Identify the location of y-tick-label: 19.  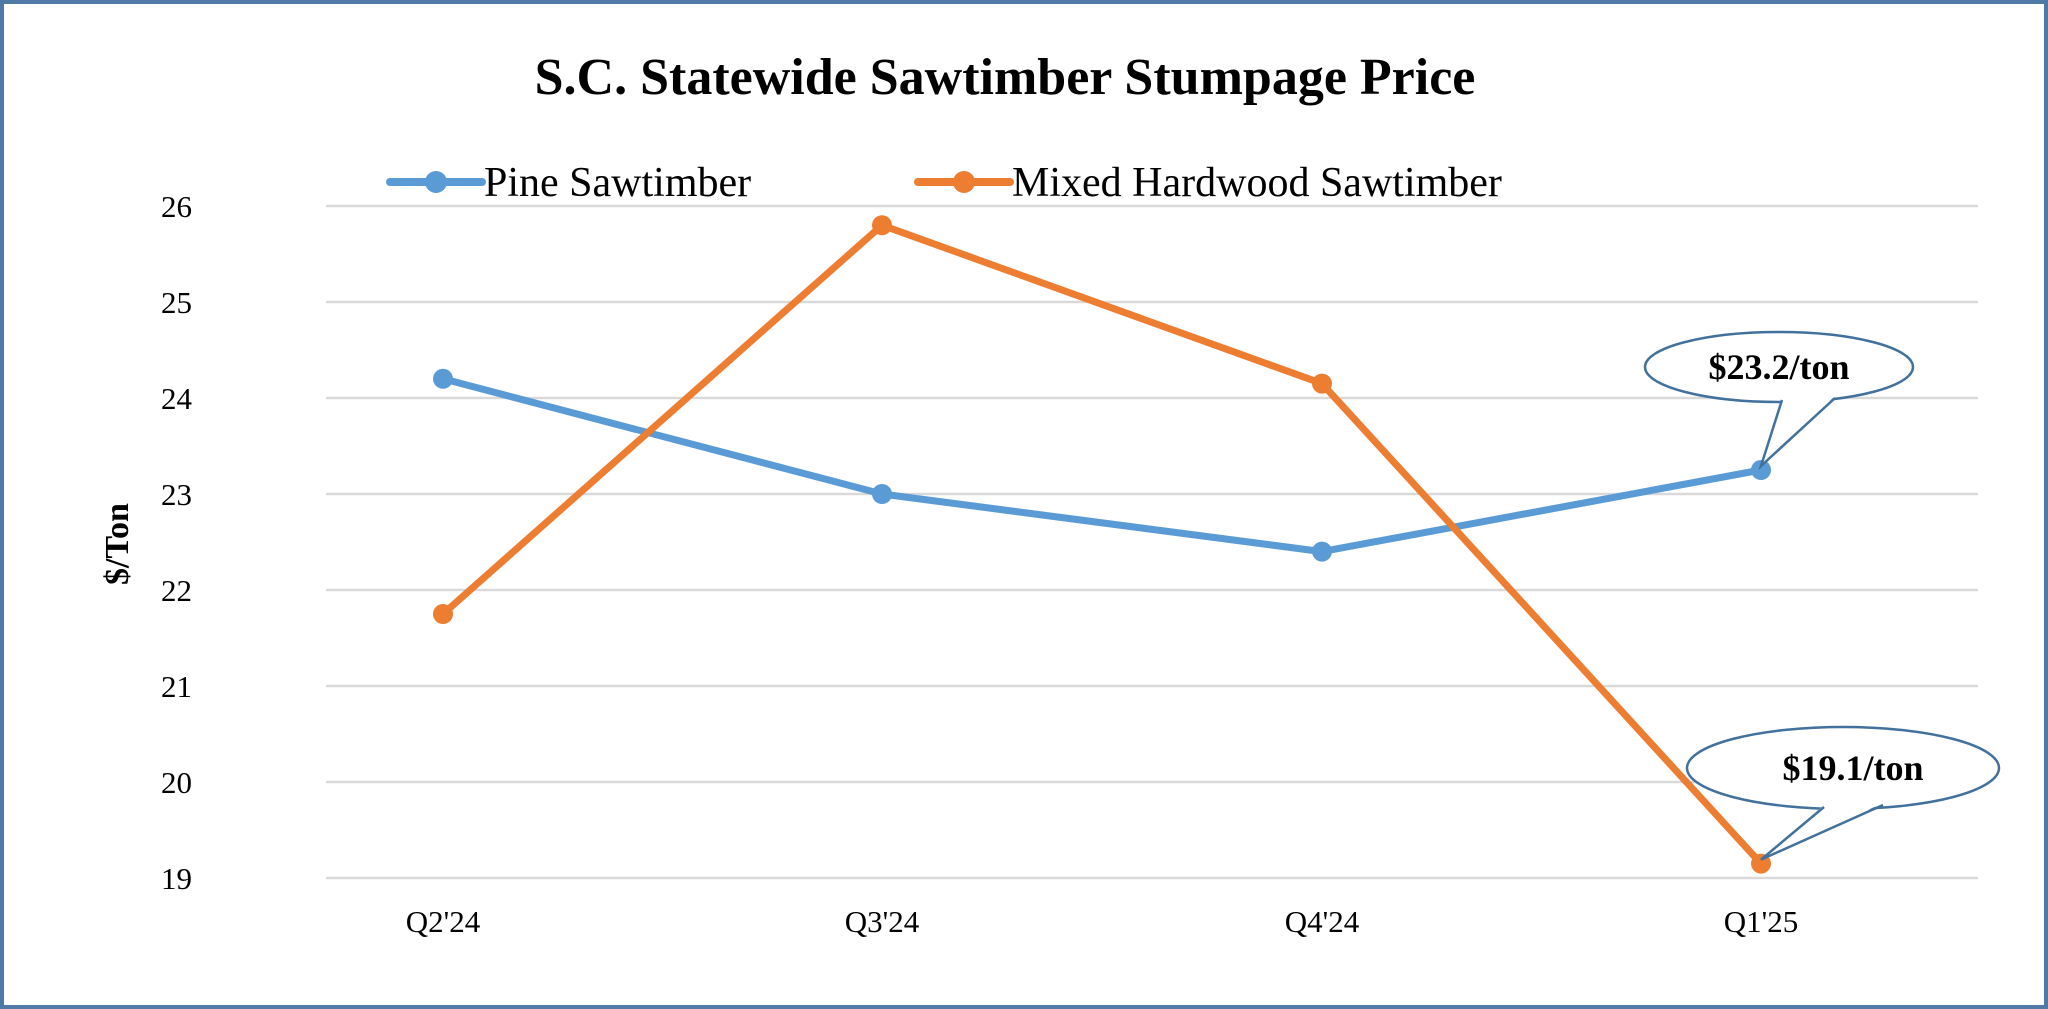
(176, 878).